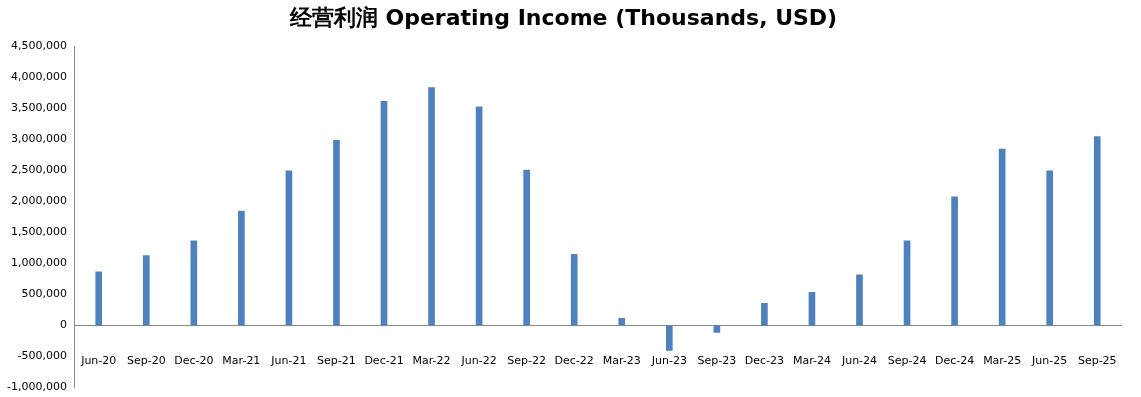 The width and height of the screenshot is (1141, 397). What do you see at coordinates (384, 360) in the screenshot?
I see `x-tick-label: Dec-21` at bounding box center [384, 360].